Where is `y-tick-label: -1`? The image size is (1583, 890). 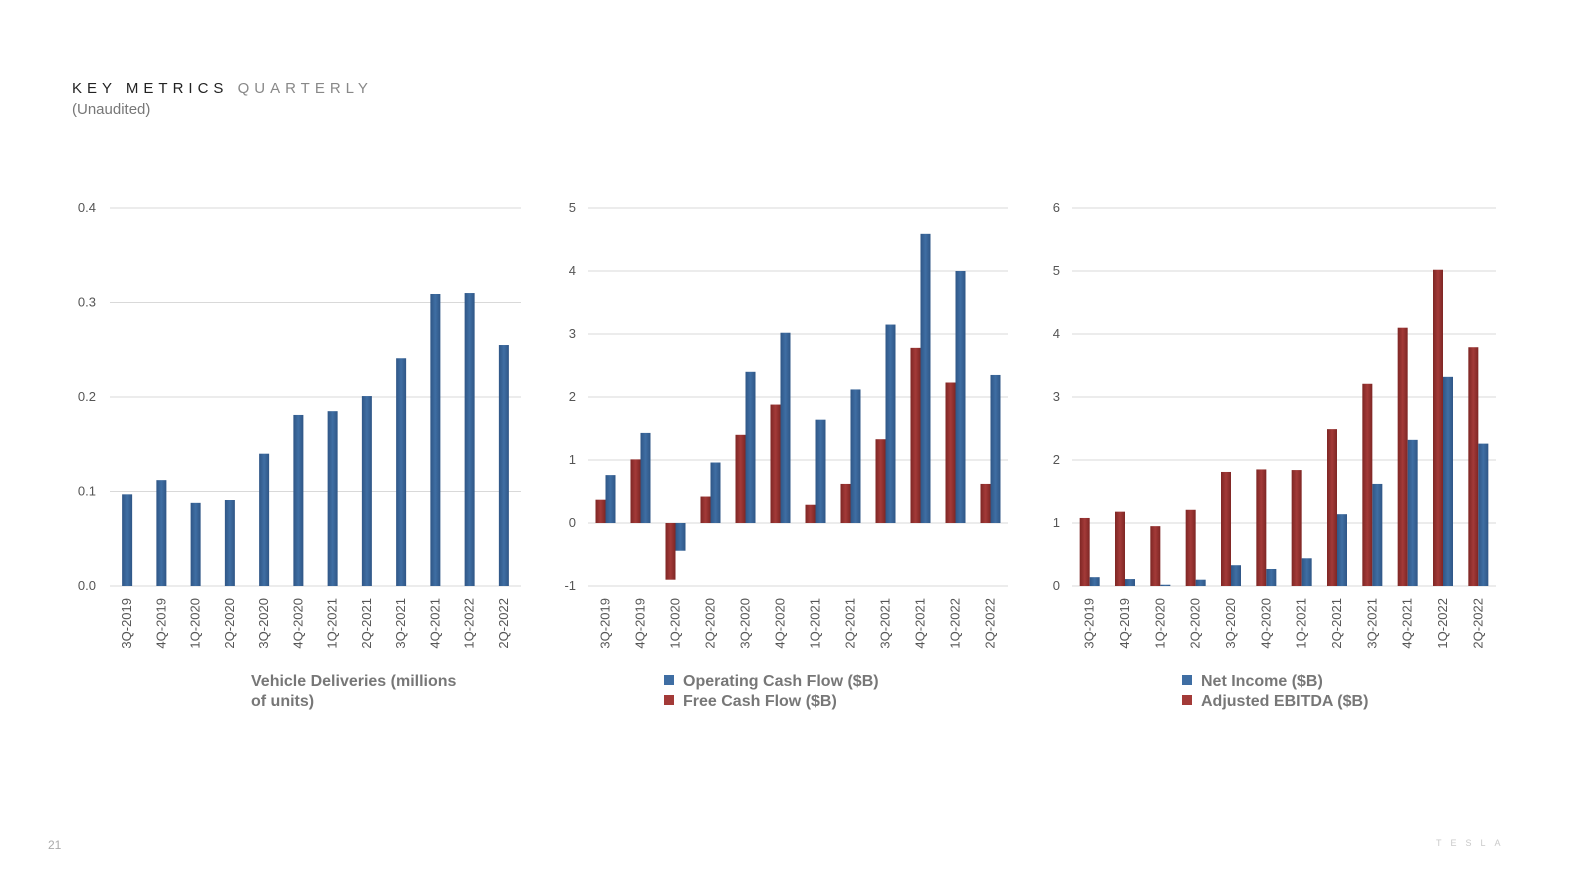 y-tick-label: -1 is located at coordinates (570, 585).